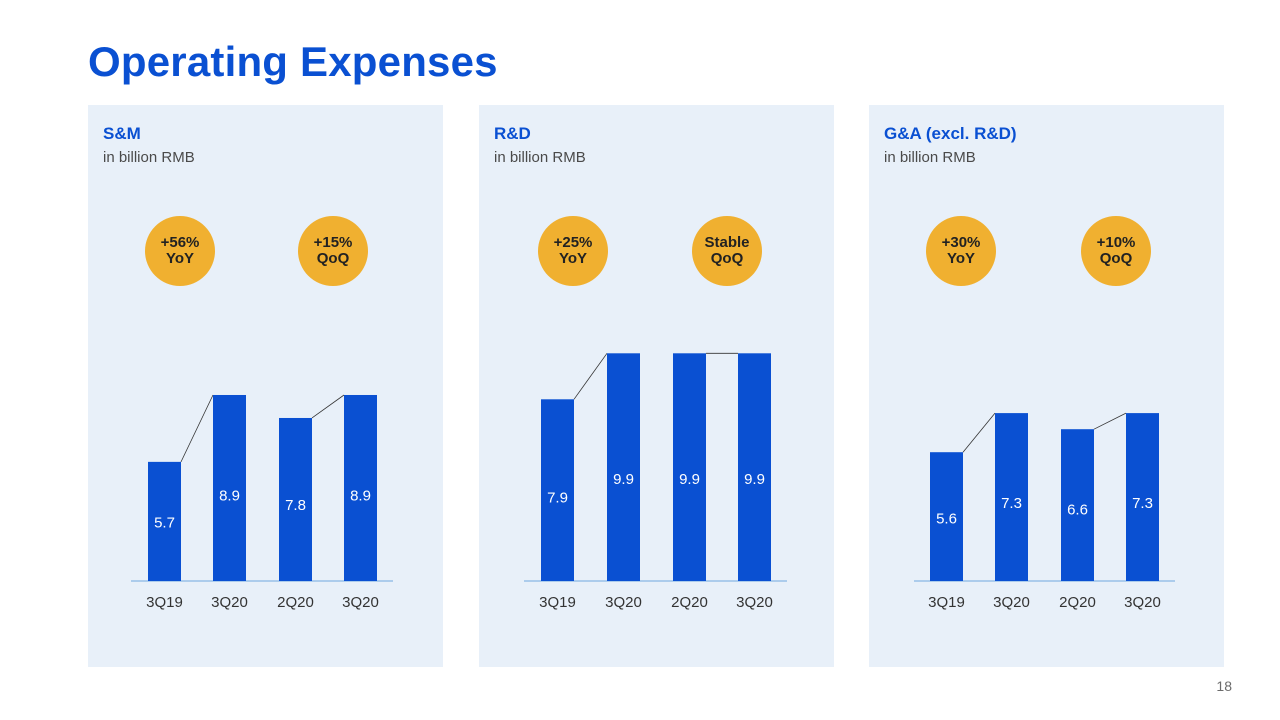 This screenshot has width=1280, height=720. What do you see at coordinates (122, 133) in the screenshot?
I see `panel-title: S&M` at bounding box center [122, 133].